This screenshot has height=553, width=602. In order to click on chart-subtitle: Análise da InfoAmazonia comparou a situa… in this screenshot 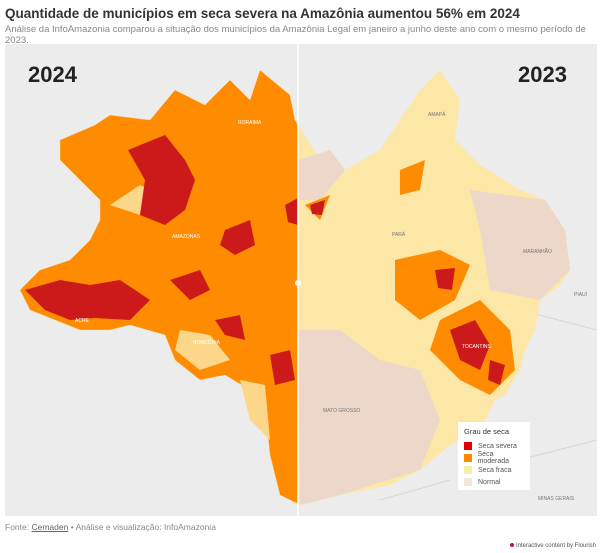, I will do `click(295, 35)`.